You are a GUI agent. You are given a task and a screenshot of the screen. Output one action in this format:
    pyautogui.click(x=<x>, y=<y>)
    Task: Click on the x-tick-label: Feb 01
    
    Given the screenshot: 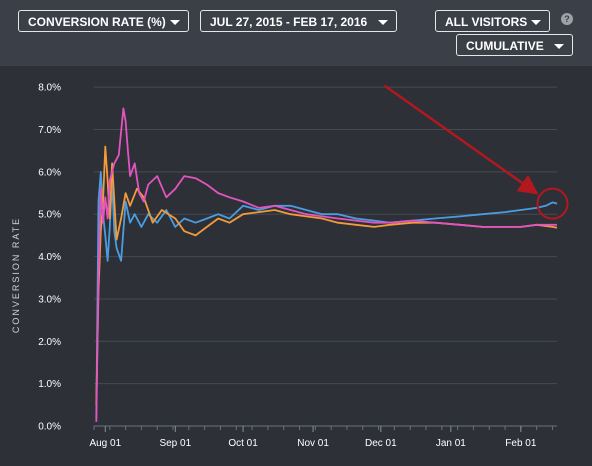 What is the action you would take?
    pyautogui.click(x=521, y=443)
    